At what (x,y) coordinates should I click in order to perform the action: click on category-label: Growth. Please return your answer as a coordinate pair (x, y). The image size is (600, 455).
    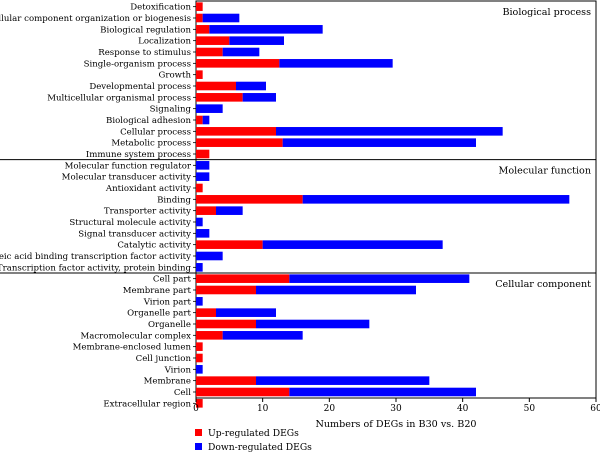
    Looking at the image, I should click on (175, 76).